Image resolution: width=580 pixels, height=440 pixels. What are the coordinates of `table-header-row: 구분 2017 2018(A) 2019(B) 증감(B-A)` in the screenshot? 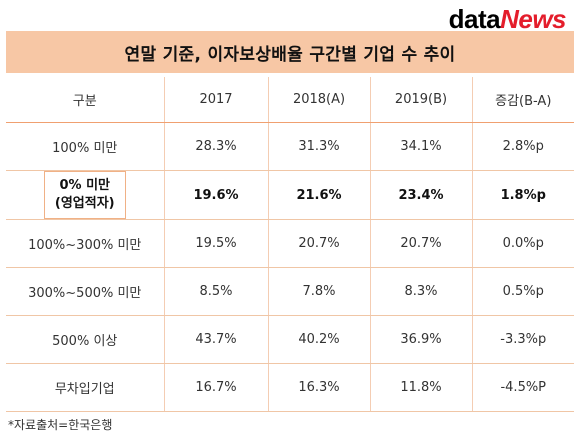 It's located at (290, 100).